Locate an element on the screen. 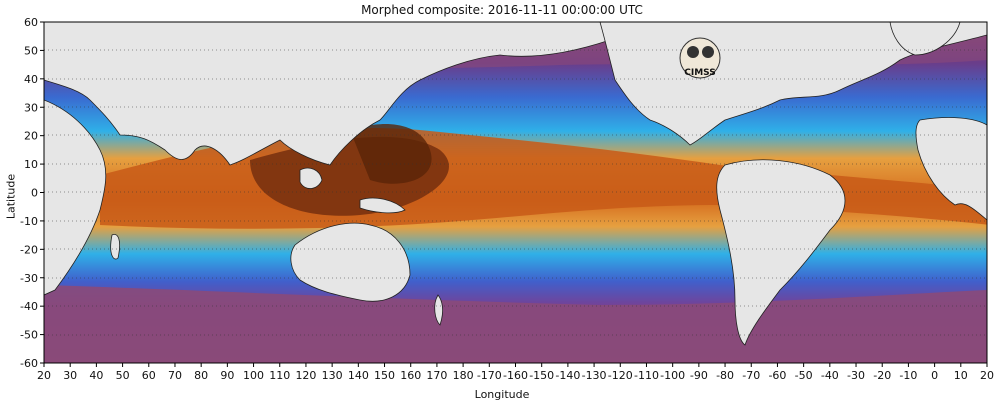  land-south-america is located at coordinates (781, 252).